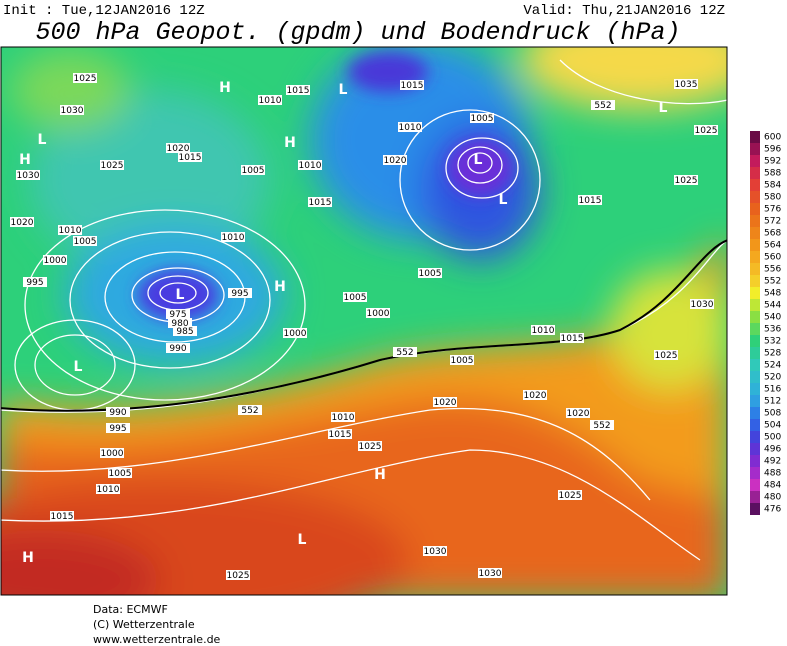 The height and width of the screenshot is (646, 787). Describe the element at coordinates (772, 162) in the screenshot. I see `colorbar-label: 592` at that location.